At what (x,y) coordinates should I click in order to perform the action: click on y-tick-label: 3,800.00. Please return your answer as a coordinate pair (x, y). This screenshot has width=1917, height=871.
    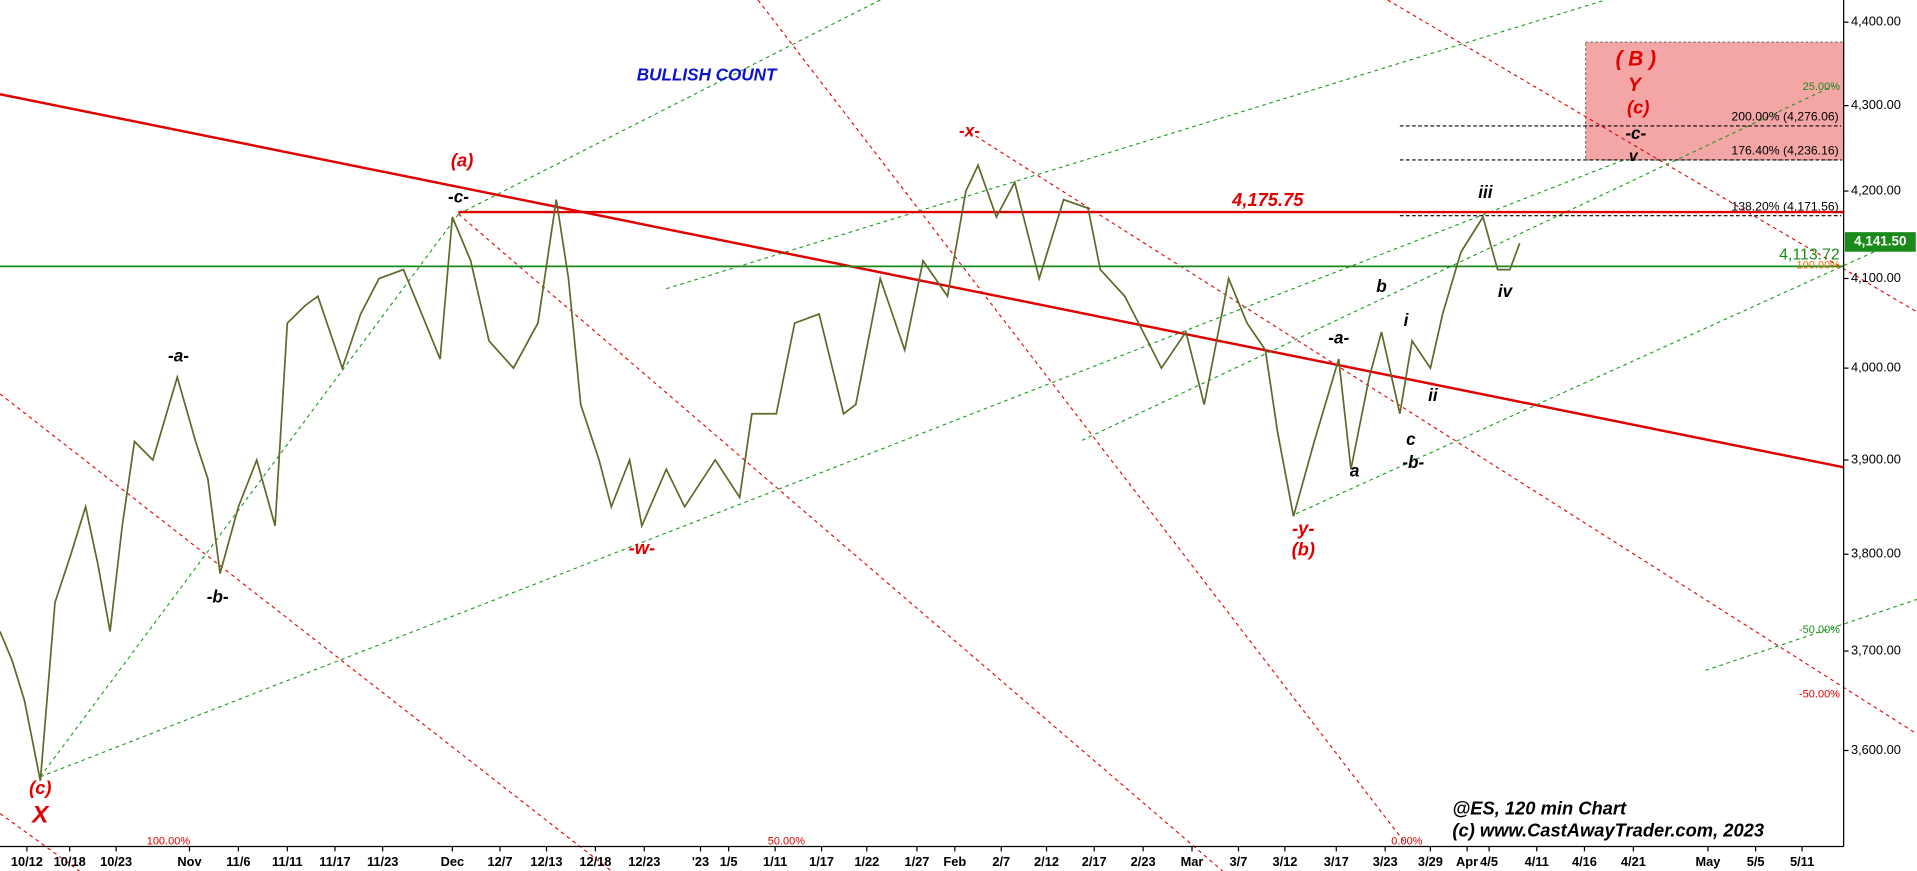
    Looking at the image, I should click on (1876, 553).